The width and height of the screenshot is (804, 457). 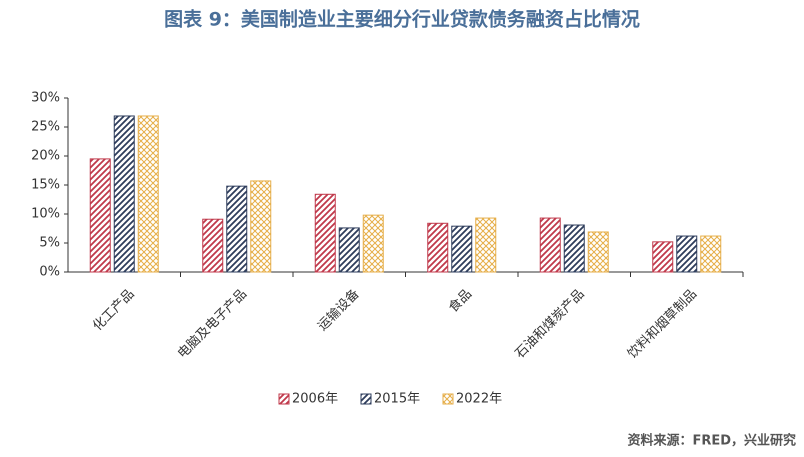 What do you see at coordinates (662, 324) in the screenshot?
I see `x-tick-label: 饮料和烟草制品` at bounding box center [662, 324].